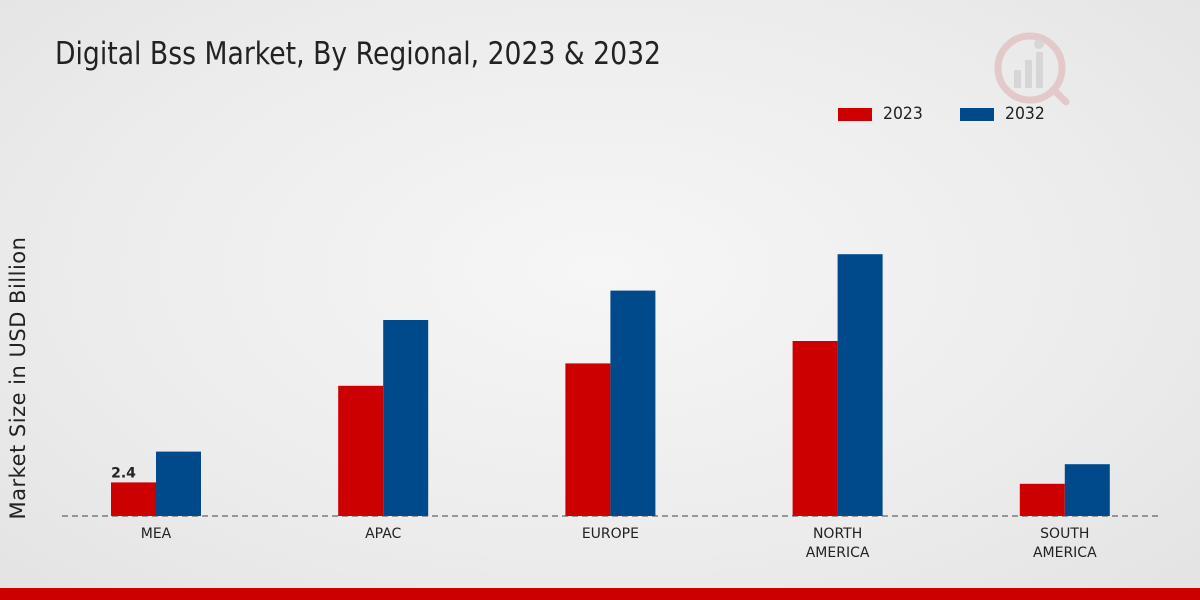 The width and height of the screenshot is (1200, 600). I want to click on data-label-2023-mea: 2.4, so click(123, 473).